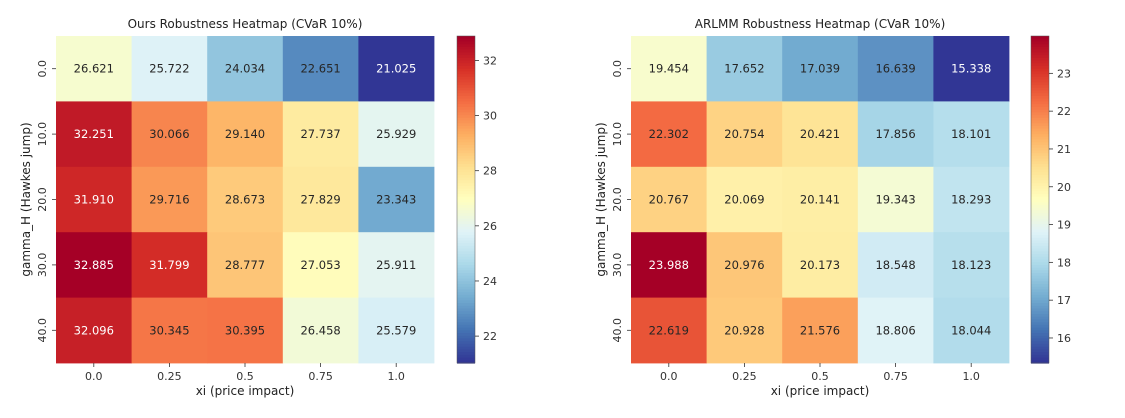 This screenshot has height=418, width=1125. Describe the element at coordinates (1064, 338) in the screenshot. I see `colorbar-tick-label: 16` at that location.